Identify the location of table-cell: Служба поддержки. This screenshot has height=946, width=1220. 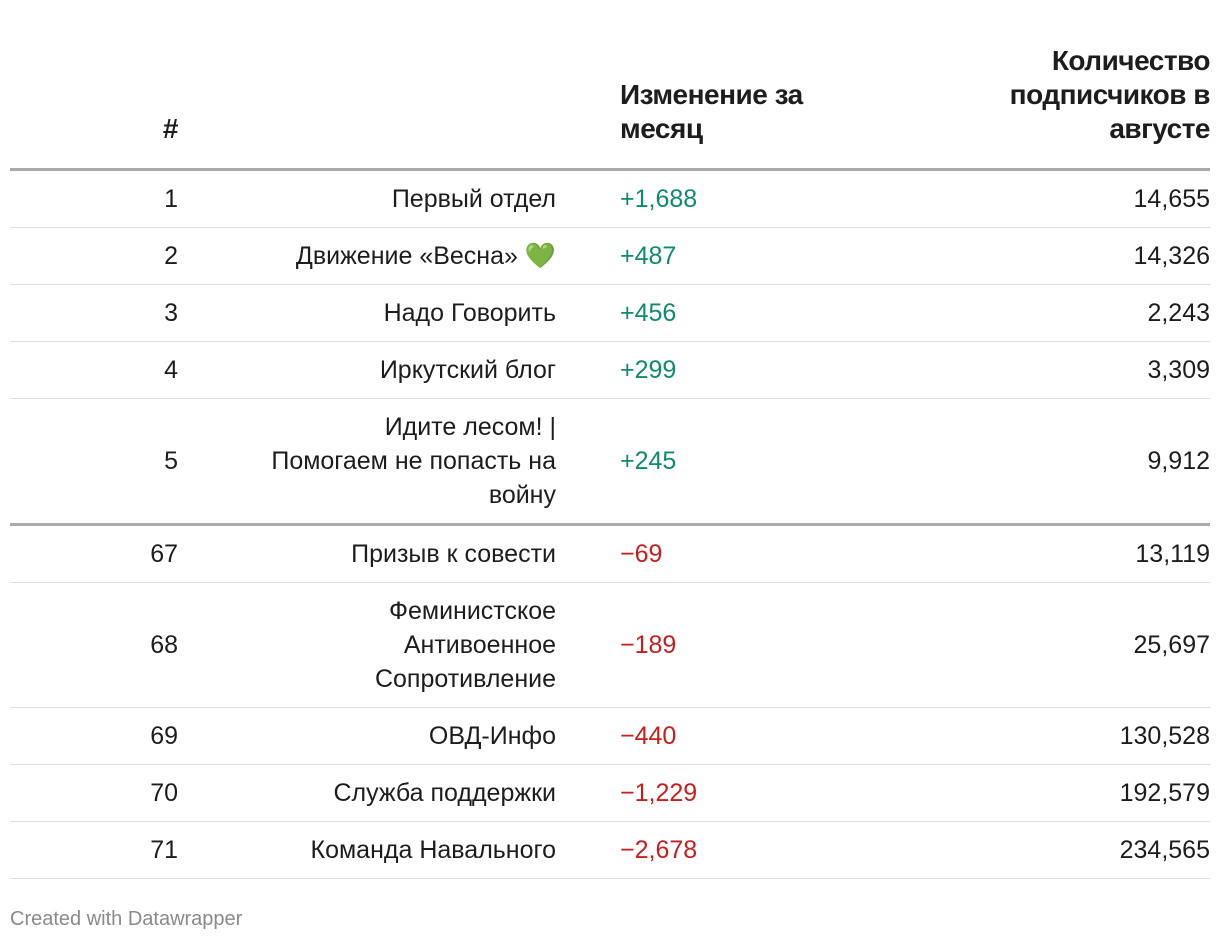
(367, 793).